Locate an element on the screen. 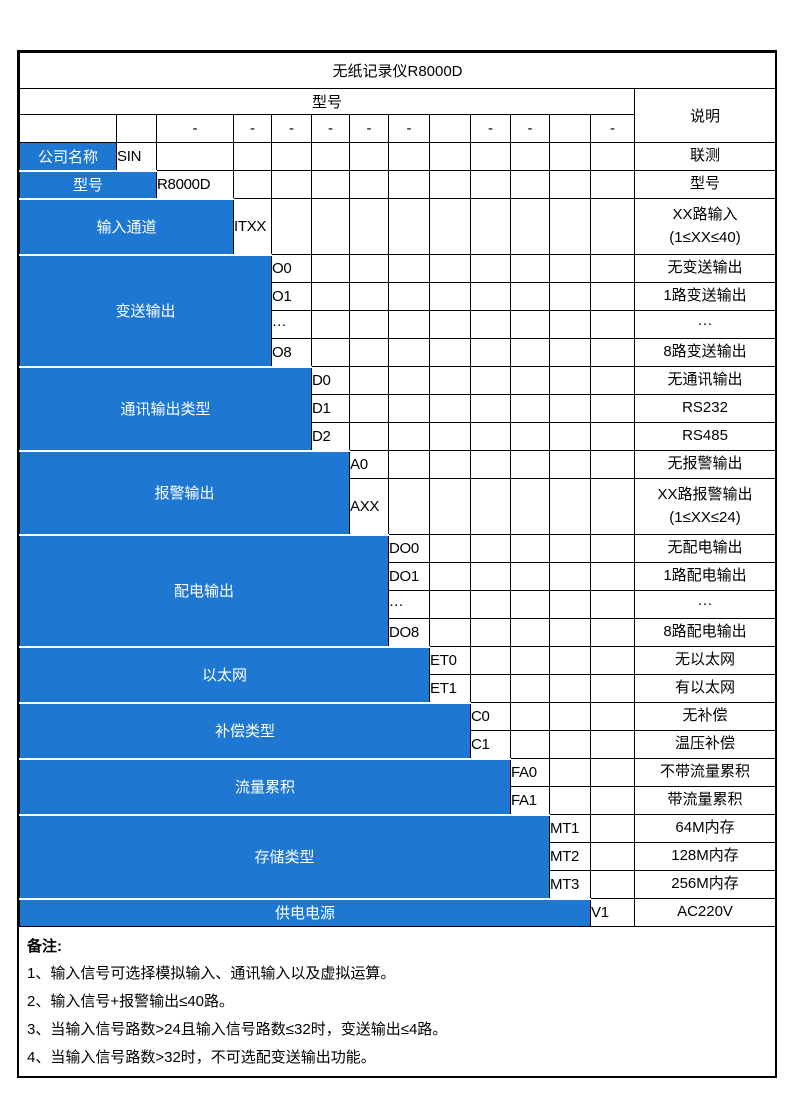 Image resolution: width=790 pixels, height=1107 pixels. section-label: 供电电源 is located at coordinates (305, 912).